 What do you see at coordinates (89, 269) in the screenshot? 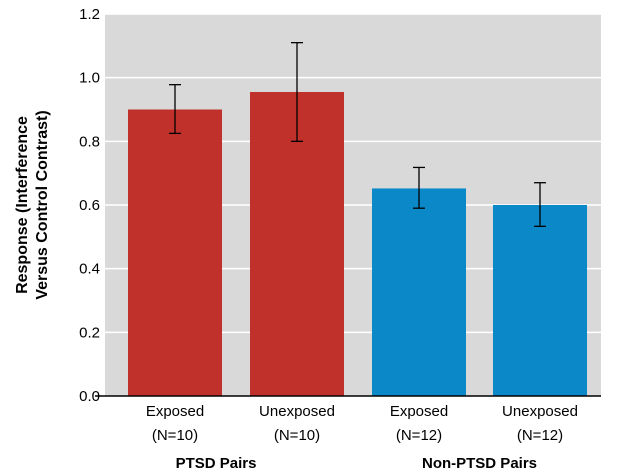
I see `y-tick-label: 0.4` at bounding box center [89, 269].